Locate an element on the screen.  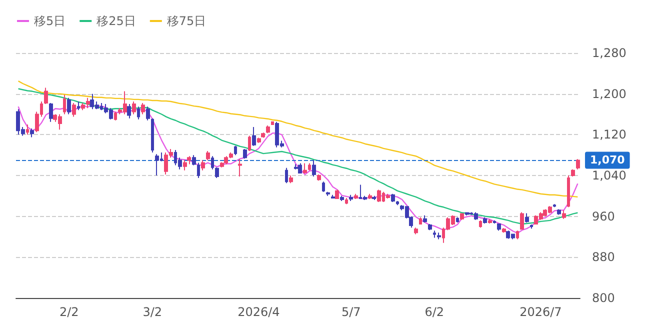
y-tick-label: 1,120 is located at coordinates (609, 135).